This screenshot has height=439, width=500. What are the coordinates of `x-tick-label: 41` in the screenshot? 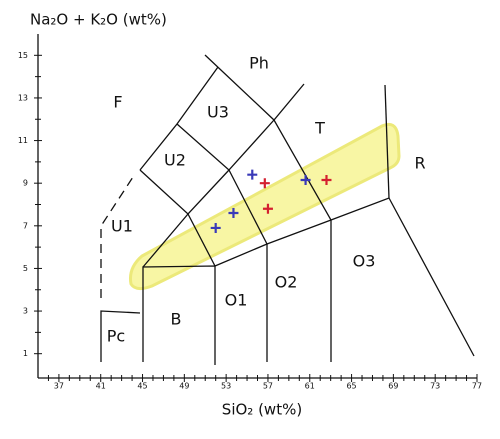 It's located at (101, 386).